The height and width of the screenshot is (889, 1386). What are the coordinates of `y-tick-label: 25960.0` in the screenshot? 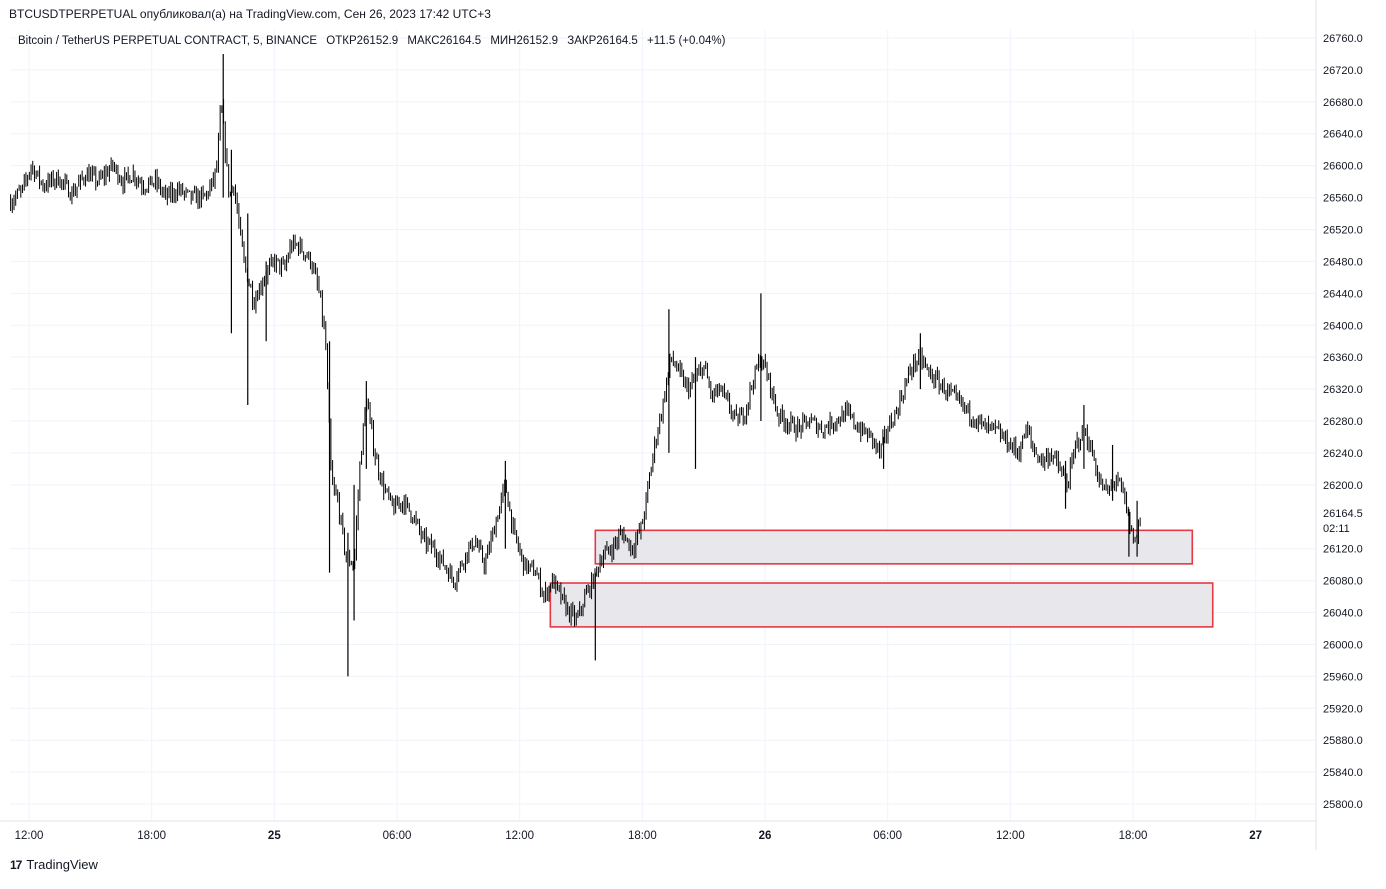 It's located at (1343, 677).